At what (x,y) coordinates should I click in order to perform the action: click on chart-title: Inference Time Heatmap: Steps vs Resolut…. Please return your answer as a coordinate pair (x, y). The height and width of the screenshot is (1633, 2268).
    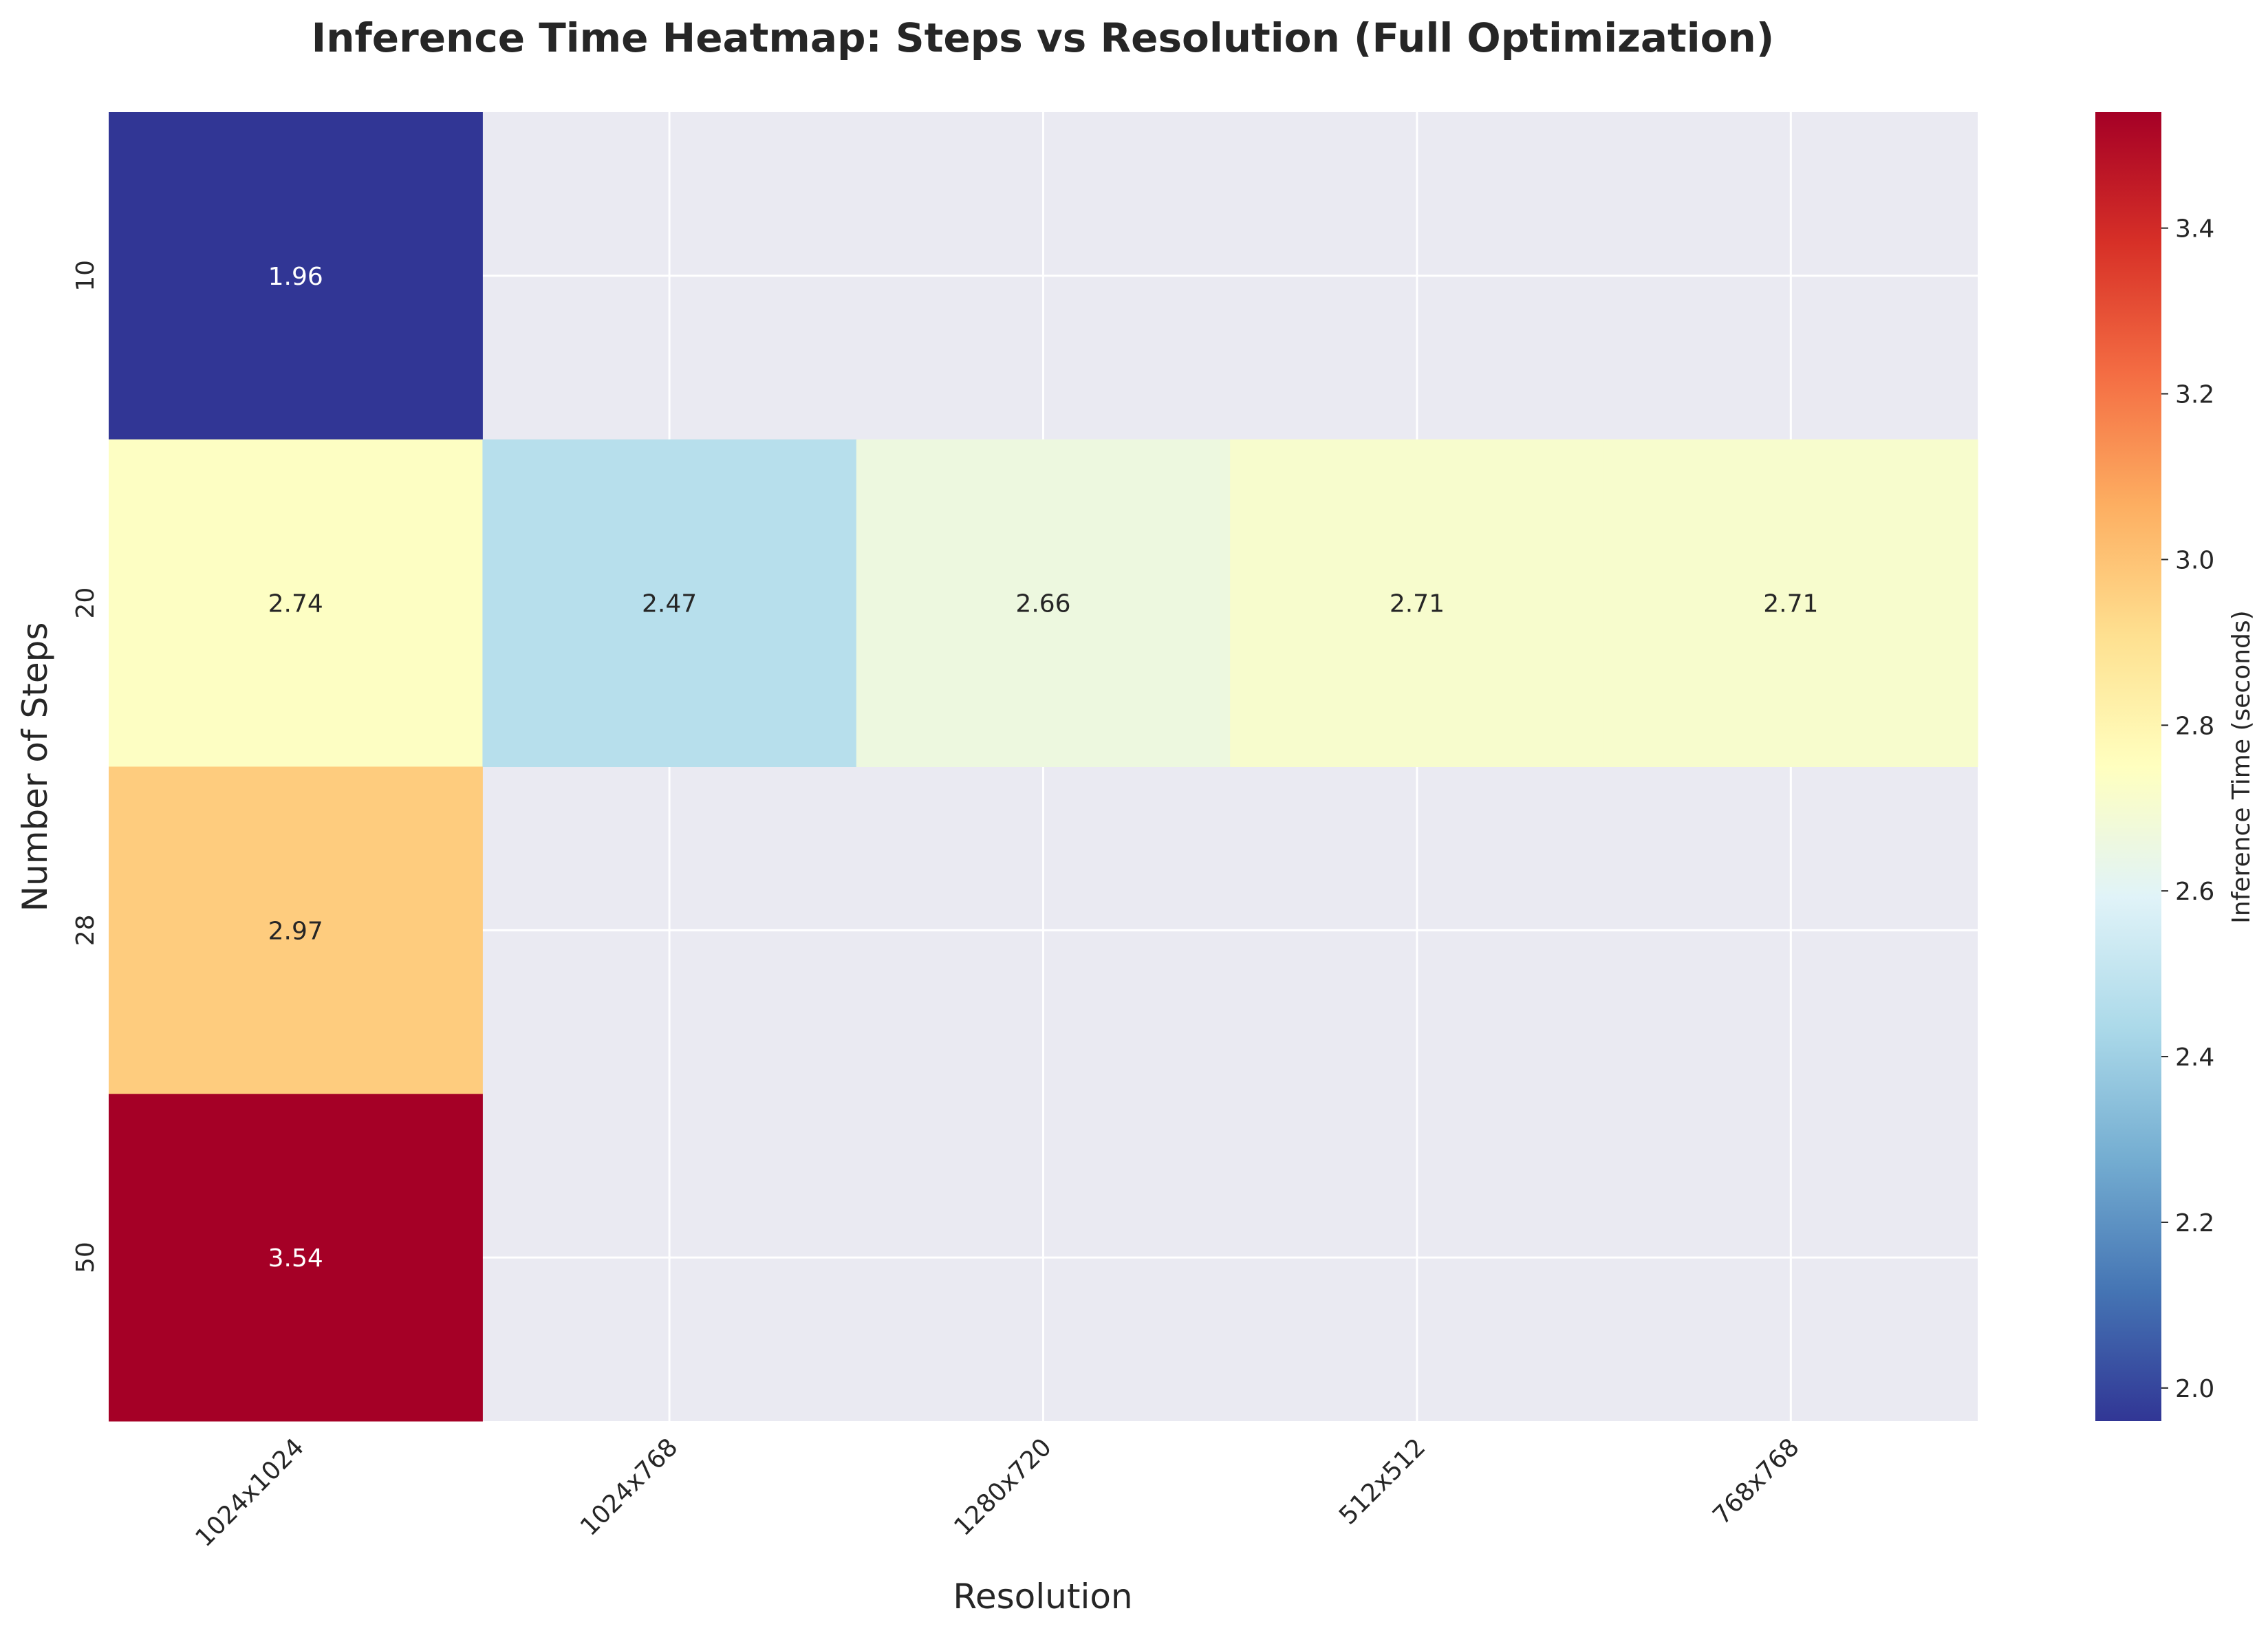
    Looking at the image, I should click on (1043, 37).